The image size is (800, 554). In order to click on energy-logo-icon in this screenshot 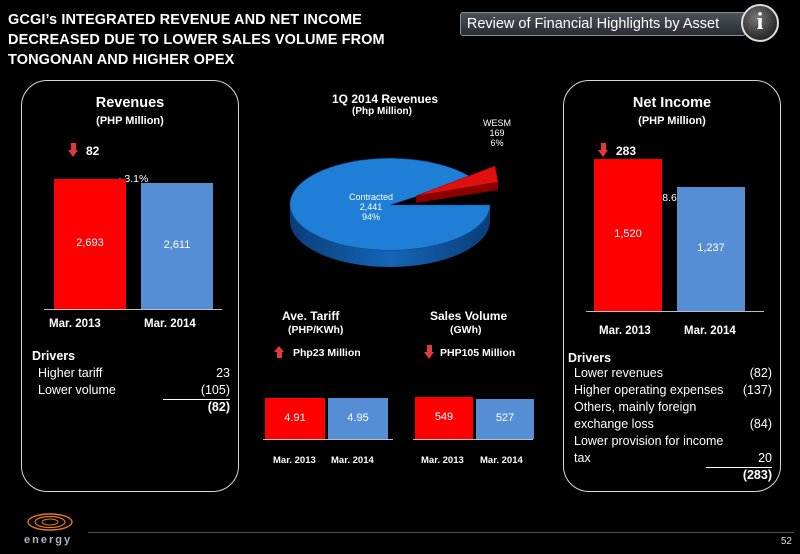, I will do `click(50, 522)`.